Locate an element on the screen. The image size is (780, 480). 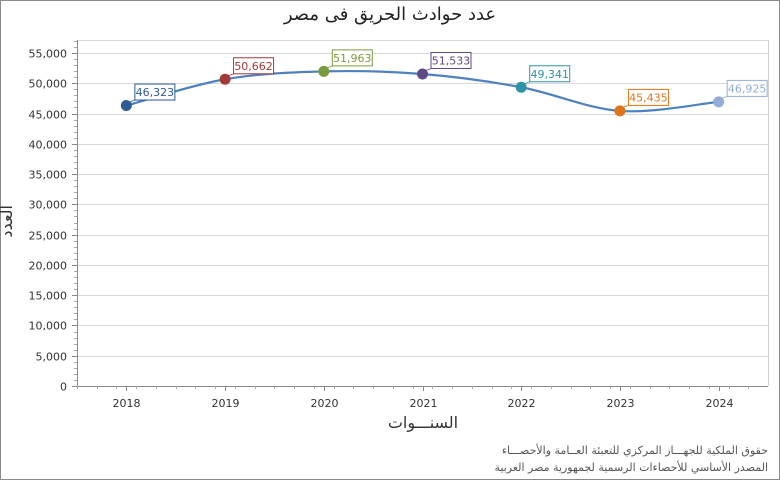
y-tick-label: 35,000 is located at coordinates (48, 175).